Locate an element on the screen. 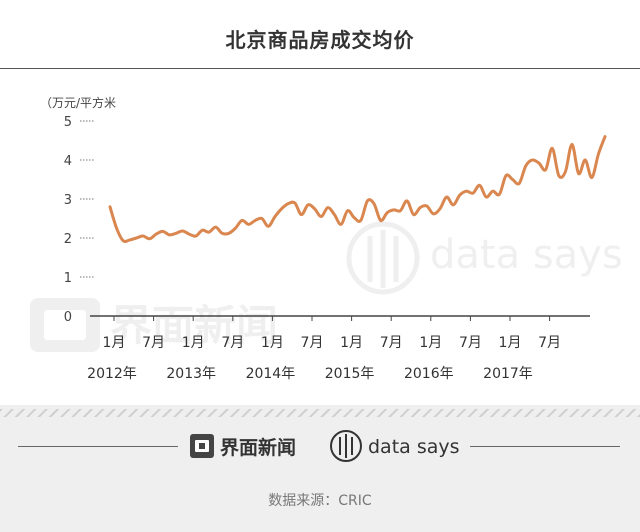  watermark-datasays-text: data says is located at coordinates (526, 255).